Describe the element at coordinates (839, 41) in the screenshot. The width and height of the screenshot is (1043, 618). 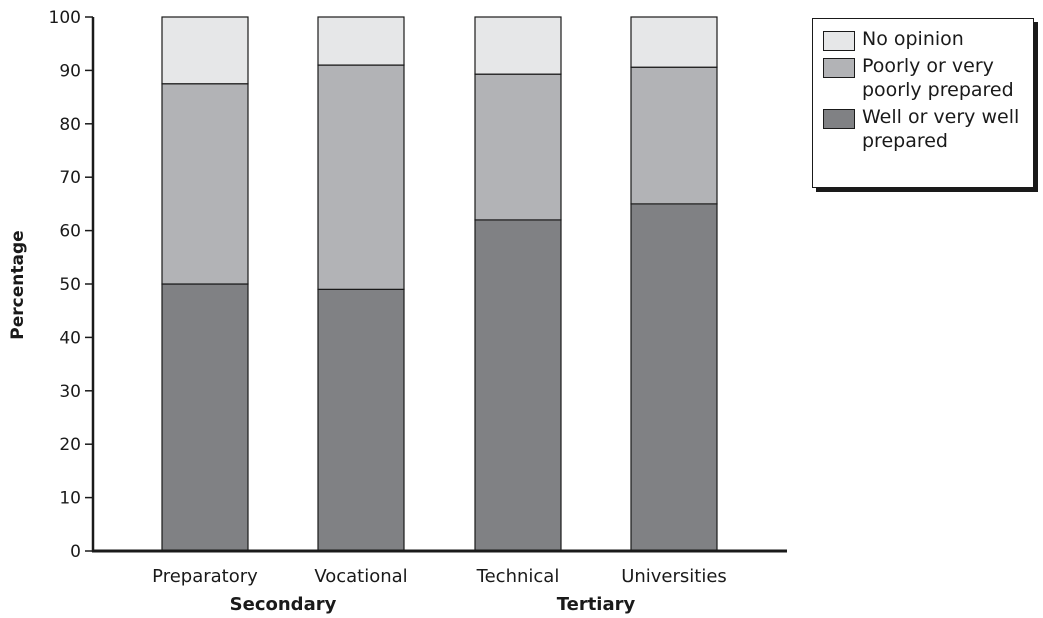
I see `legend-swatch-no-opinion` at that location.